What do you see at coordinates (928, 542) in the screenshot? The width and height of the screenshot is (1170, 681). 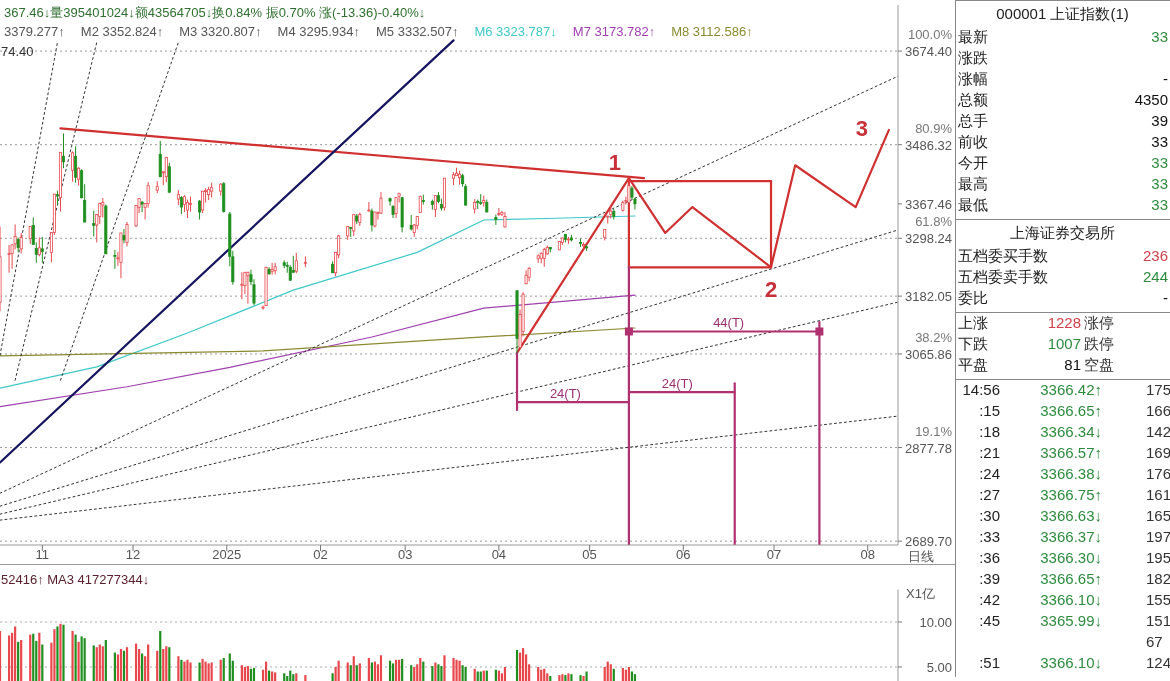 I see `y-tick-label: 2689.70` at bounding box center [928, 542].